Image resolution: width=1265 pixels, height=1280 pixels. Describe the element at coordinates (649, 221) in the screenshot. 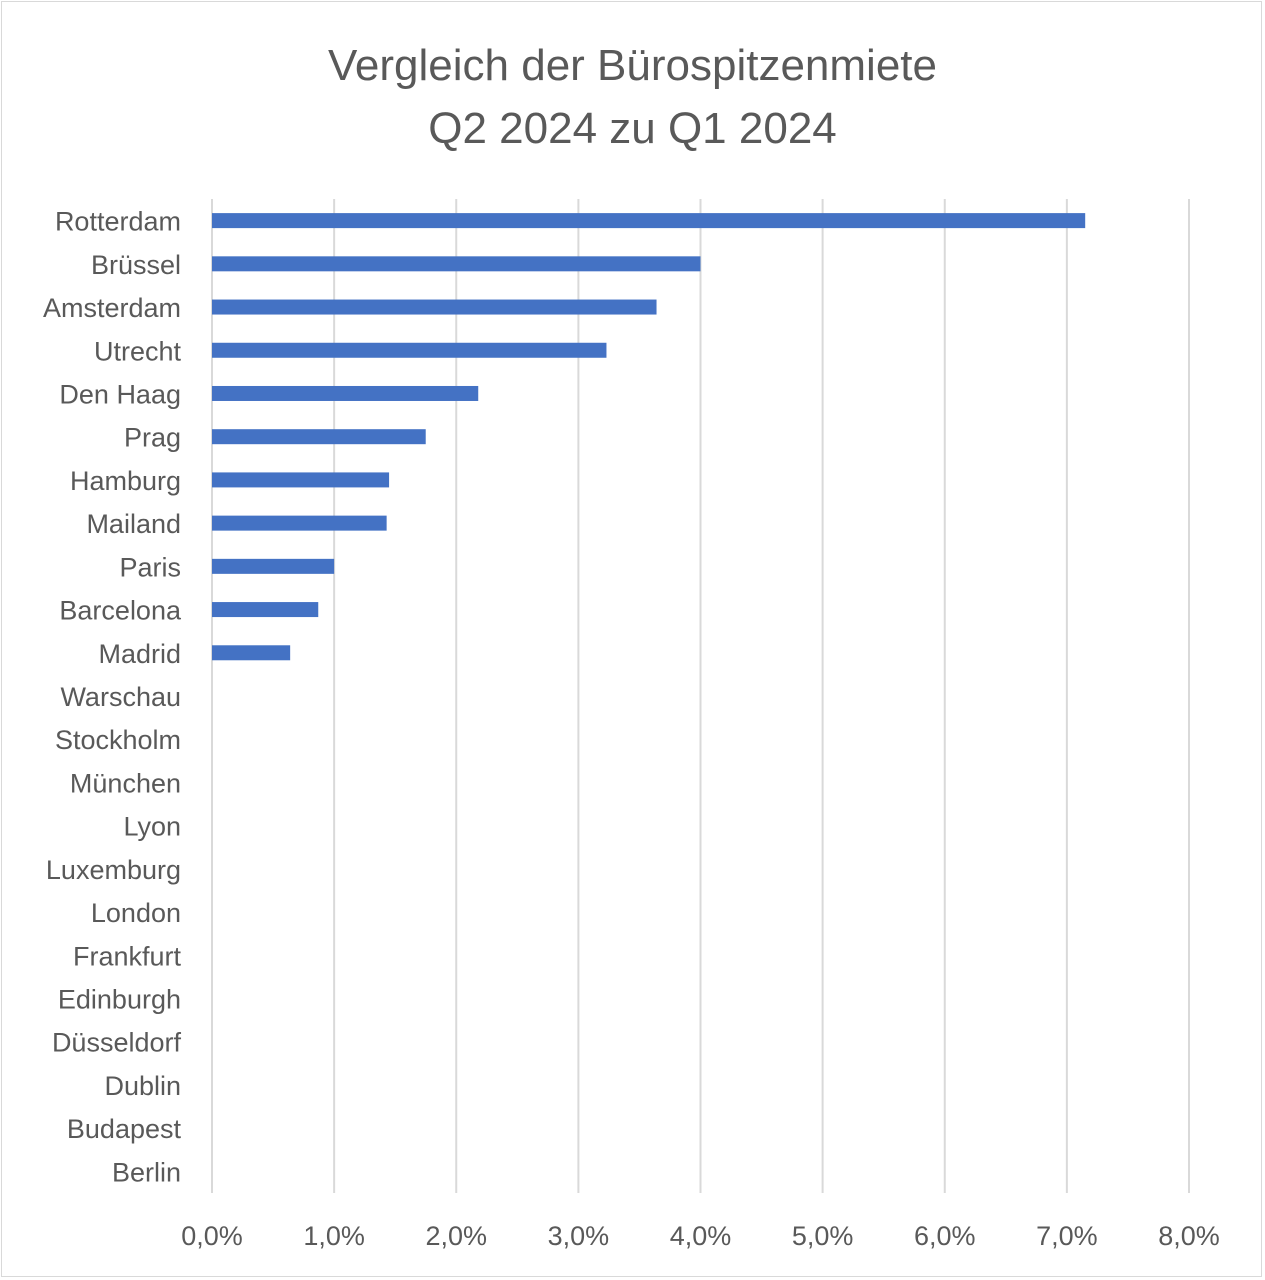

I see `bar-rotterdam` at that location.